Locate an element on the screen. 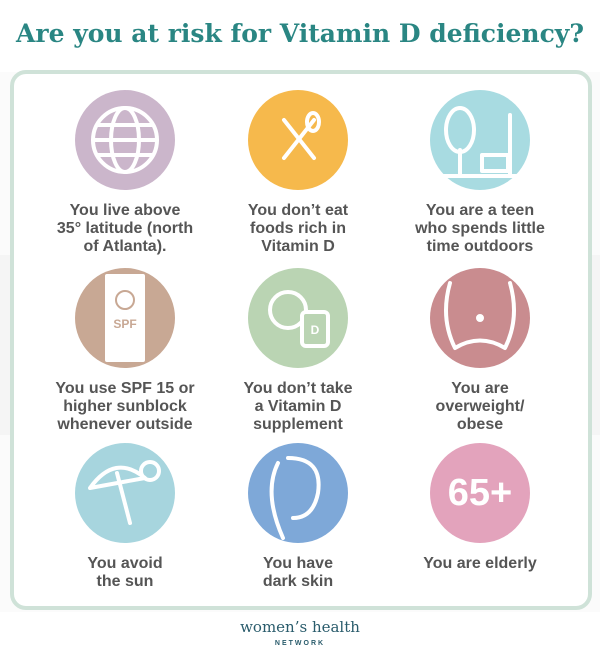  item-label: You are a teen is located at coordinates (480, 210).